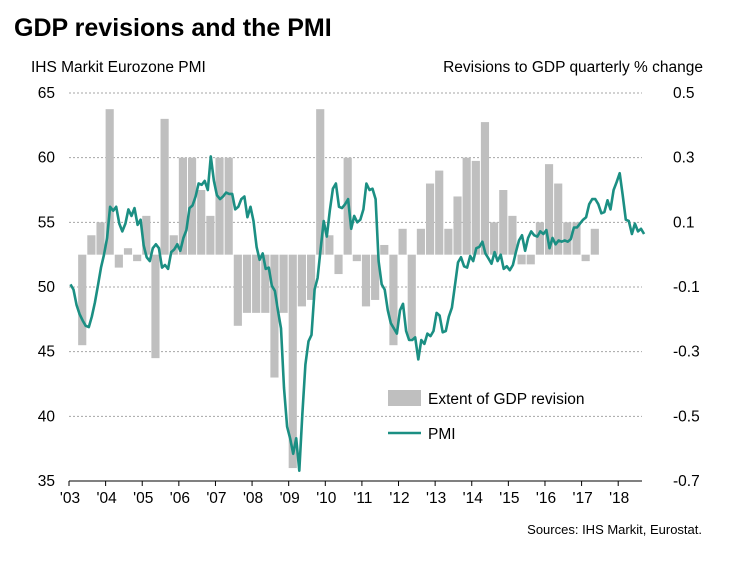 The width and height of the screenshot is (734, 563). Describe the element at coordinates (47, 158) in the screenshot. I see `left-tick-label: 60` at that location.